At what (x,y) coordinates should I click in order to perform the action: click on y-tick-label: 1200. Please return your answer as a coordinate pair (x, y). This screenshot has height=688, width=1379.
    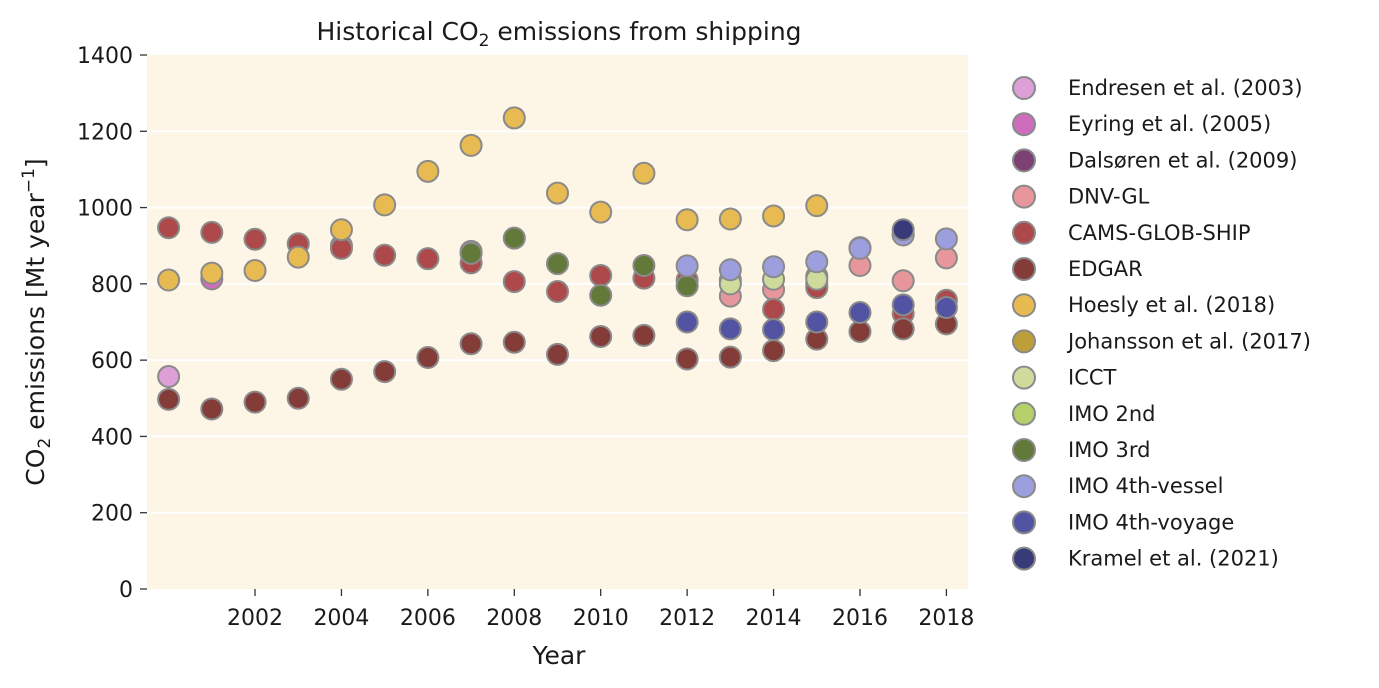
    Looking at the image, I should click on (105, 132).